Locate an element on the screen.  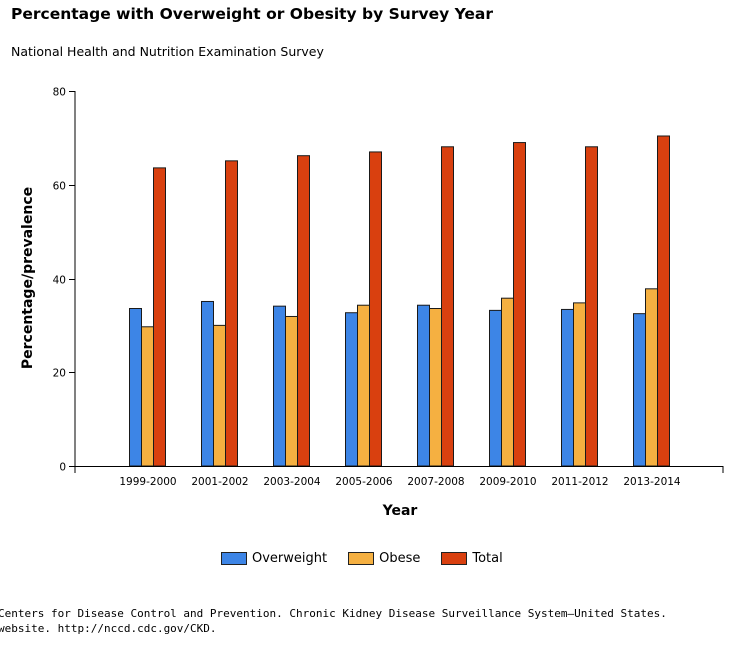
bar-total-2013-2014 is located at coordinates (663, 301).